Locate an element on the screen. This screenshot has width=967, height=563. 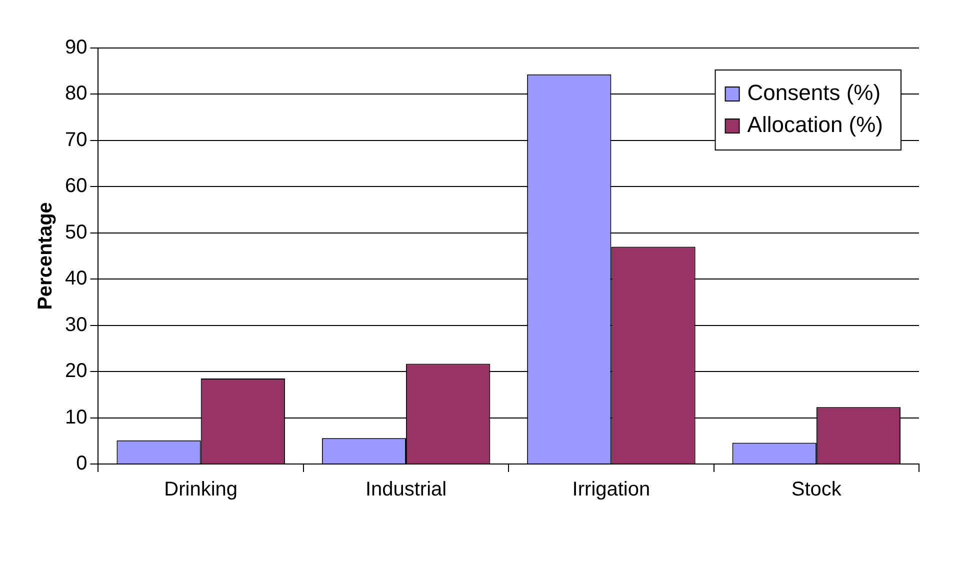
x-tick-label: Industrial is located at coordinates (406, 489).